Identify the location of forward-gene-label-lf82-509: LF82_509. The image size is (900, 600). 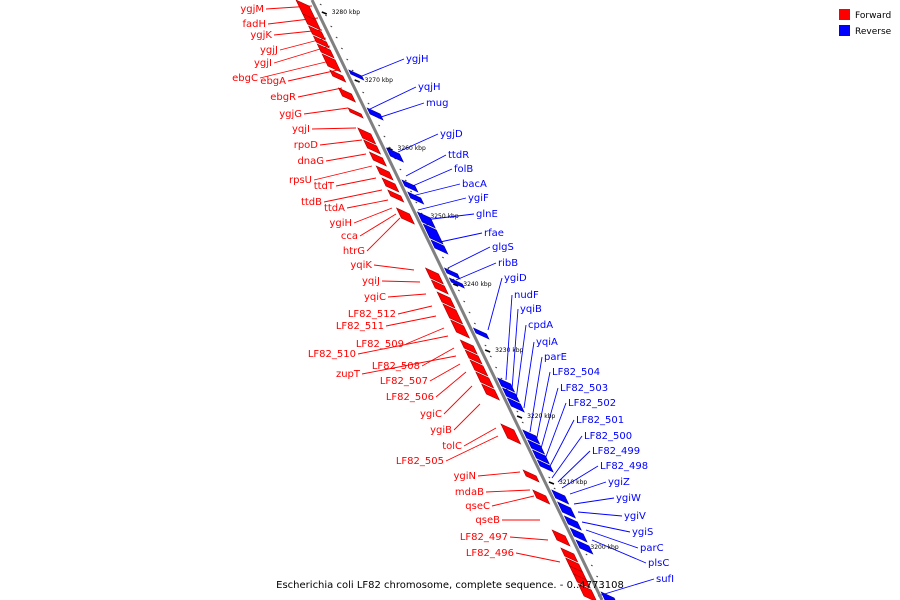
(380, 344).